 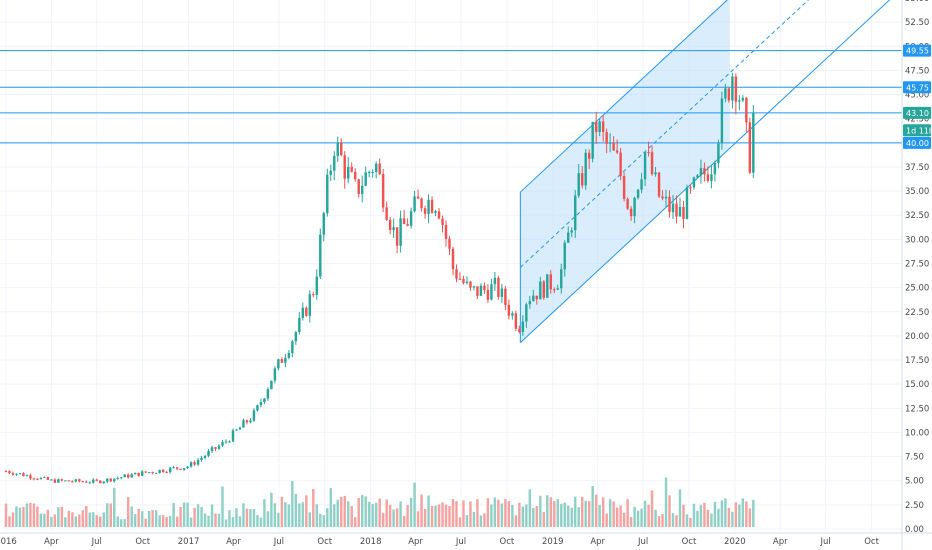 What do you see at coordinates (917, 143) in the screenshot?
I see `level-tag-label: 40.00` at bounding box center [917, 143].